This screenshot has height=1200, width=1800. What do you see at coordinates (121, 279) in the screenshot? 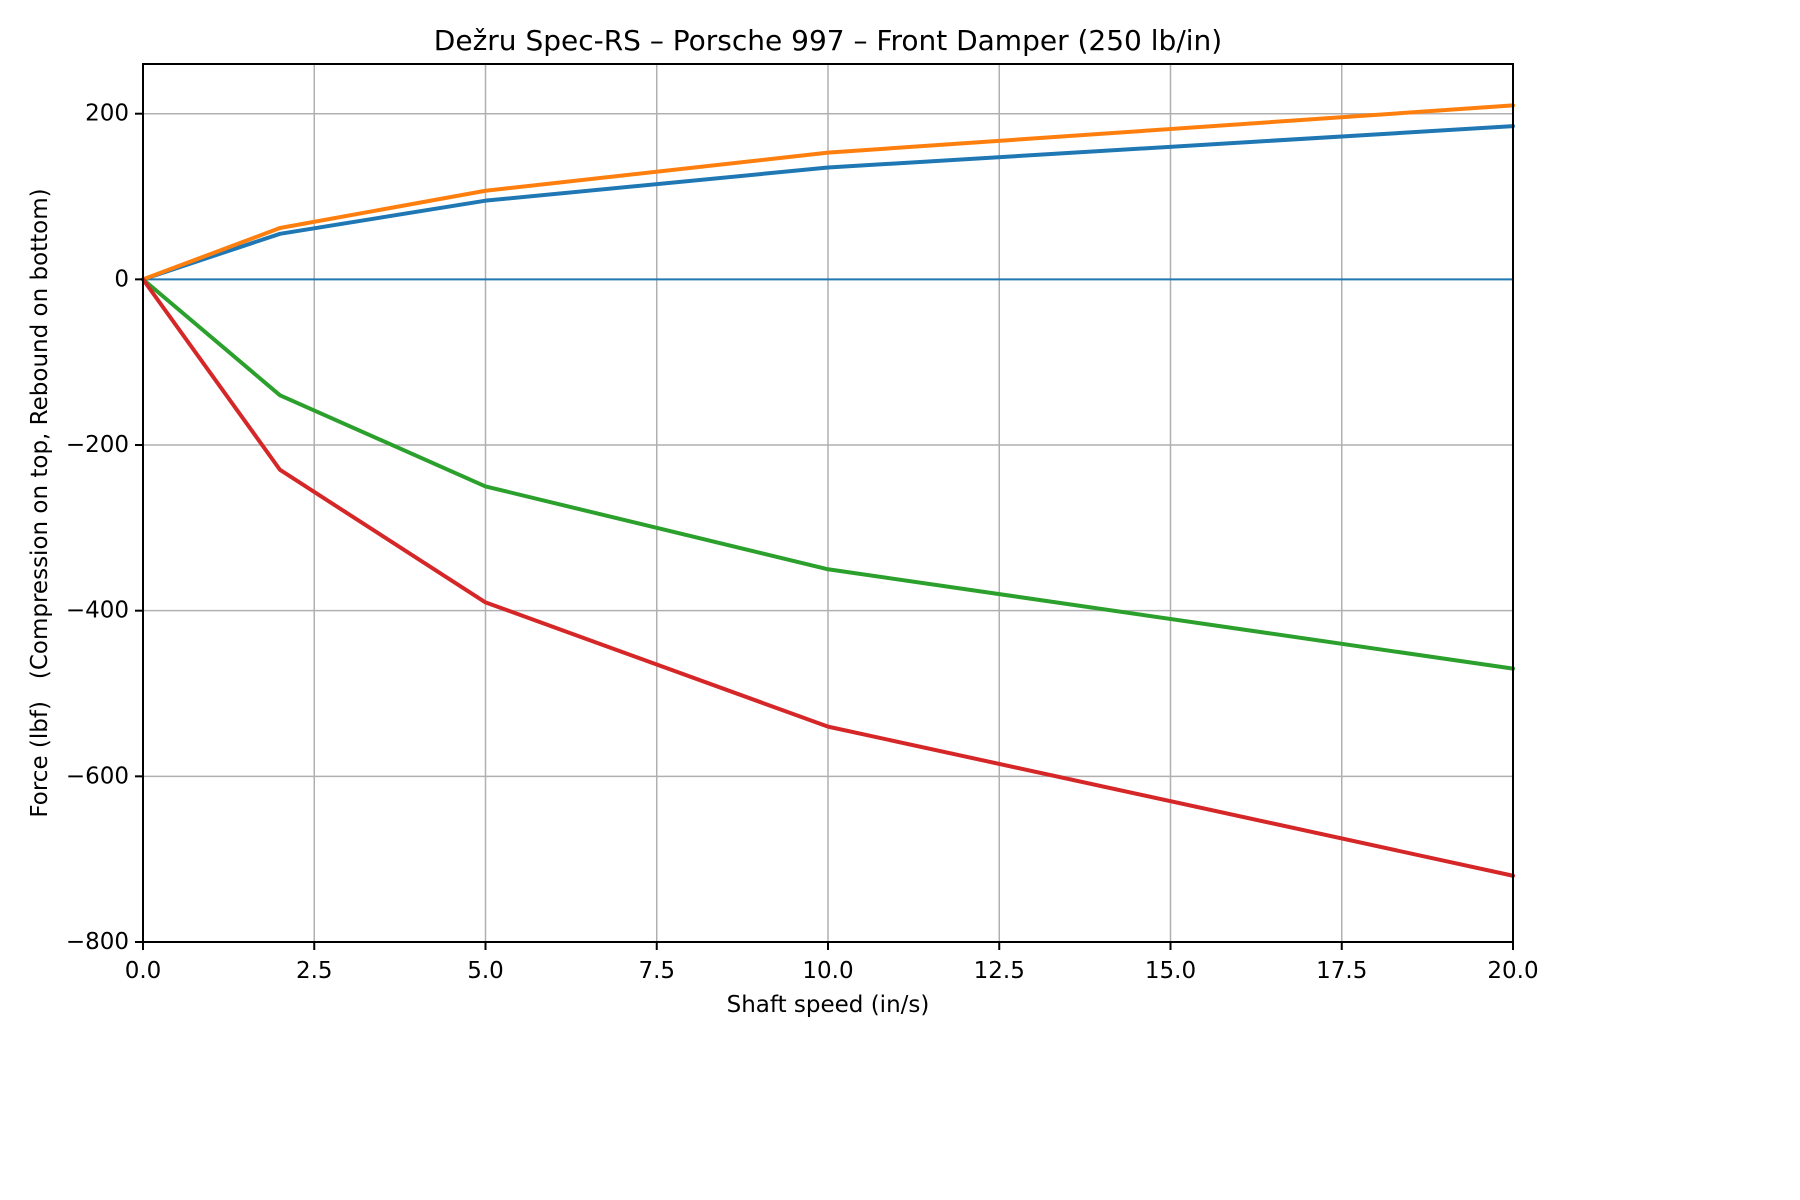
I see `y-tick-label: 0` at bounding box center [121, 279].